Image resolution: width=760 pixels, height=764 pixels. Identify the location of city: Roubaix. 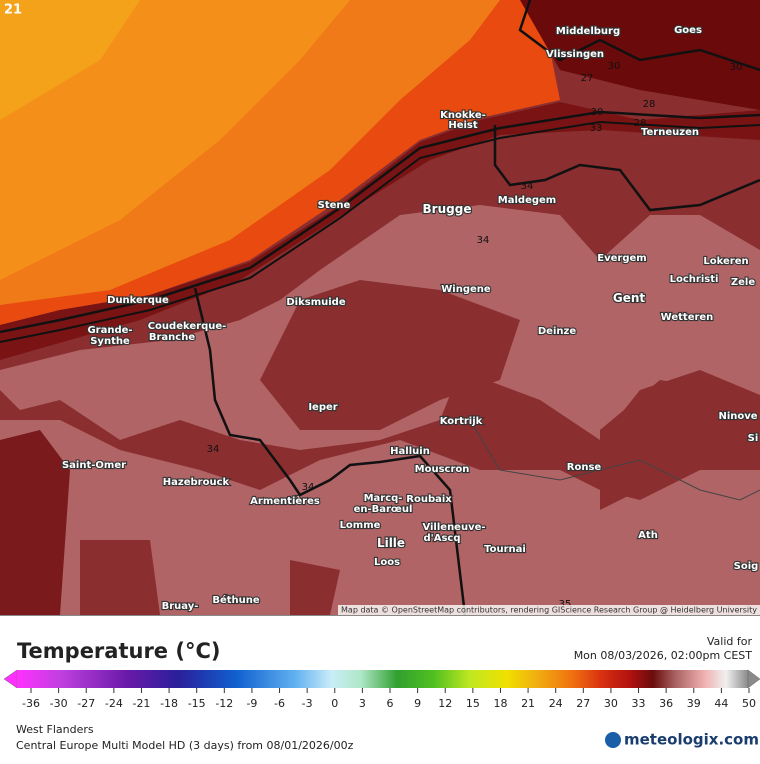
(429, 499).